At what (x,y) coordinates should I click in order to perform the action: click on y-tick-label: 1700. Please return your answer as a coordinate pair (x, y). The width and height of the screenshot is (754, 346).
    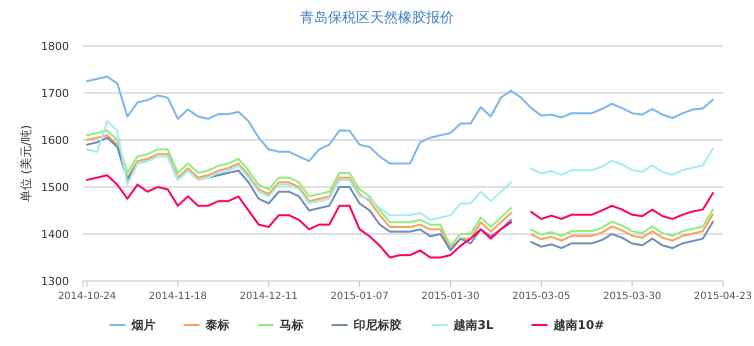
    Looking at the image, I should click on (55, 93).